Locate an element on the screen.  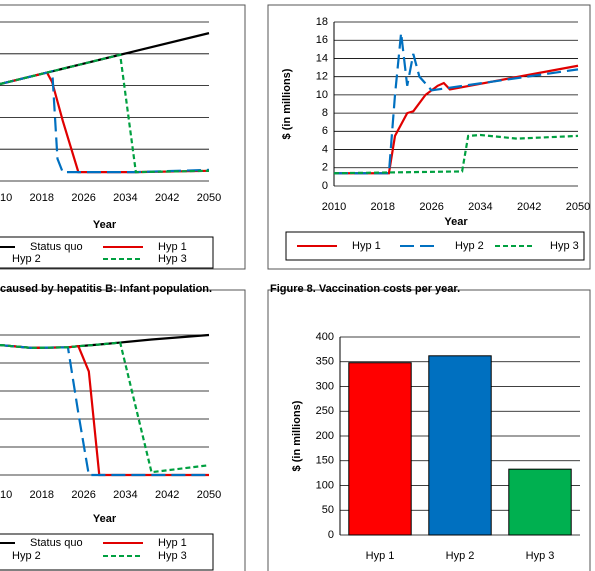
y-tick-label: 300 is located at coordinates (325, 386).